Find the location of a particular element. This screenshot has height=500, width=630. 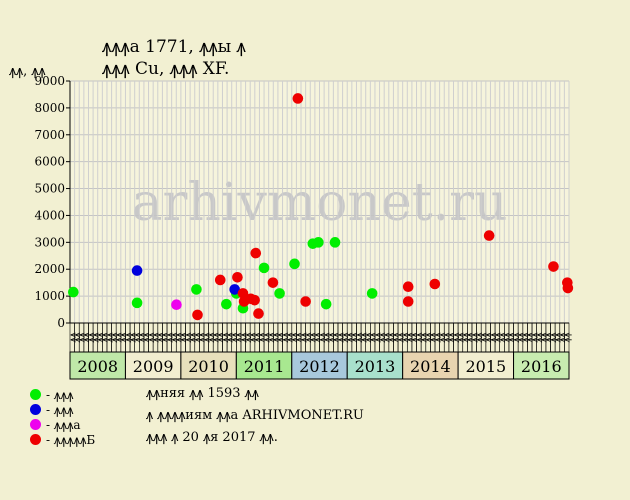

year-tick-label: 2015 is located at coordinates (485, 366).